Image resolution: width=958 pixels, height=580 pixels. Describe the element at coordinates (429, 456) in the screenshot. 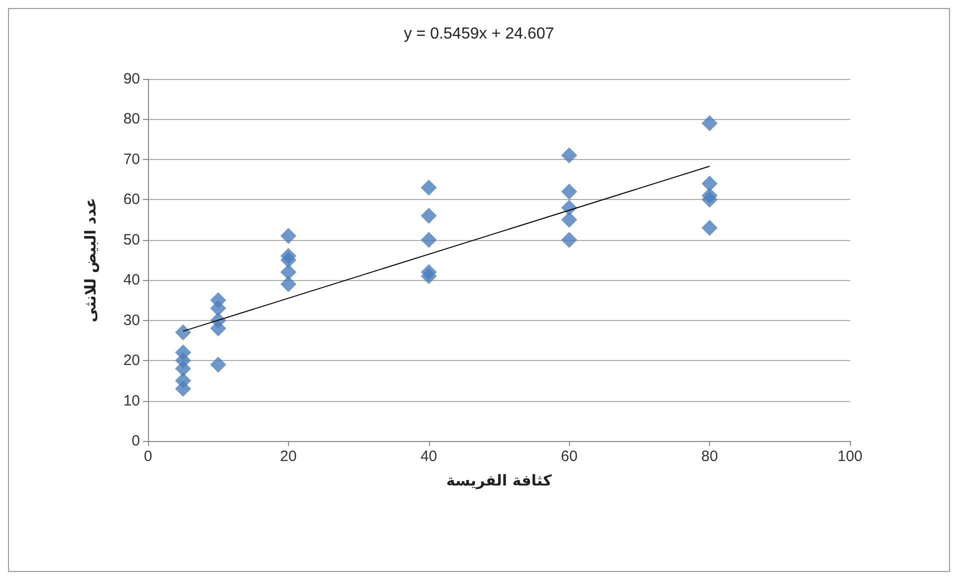

I see `x-tick-label: 40` at that location.